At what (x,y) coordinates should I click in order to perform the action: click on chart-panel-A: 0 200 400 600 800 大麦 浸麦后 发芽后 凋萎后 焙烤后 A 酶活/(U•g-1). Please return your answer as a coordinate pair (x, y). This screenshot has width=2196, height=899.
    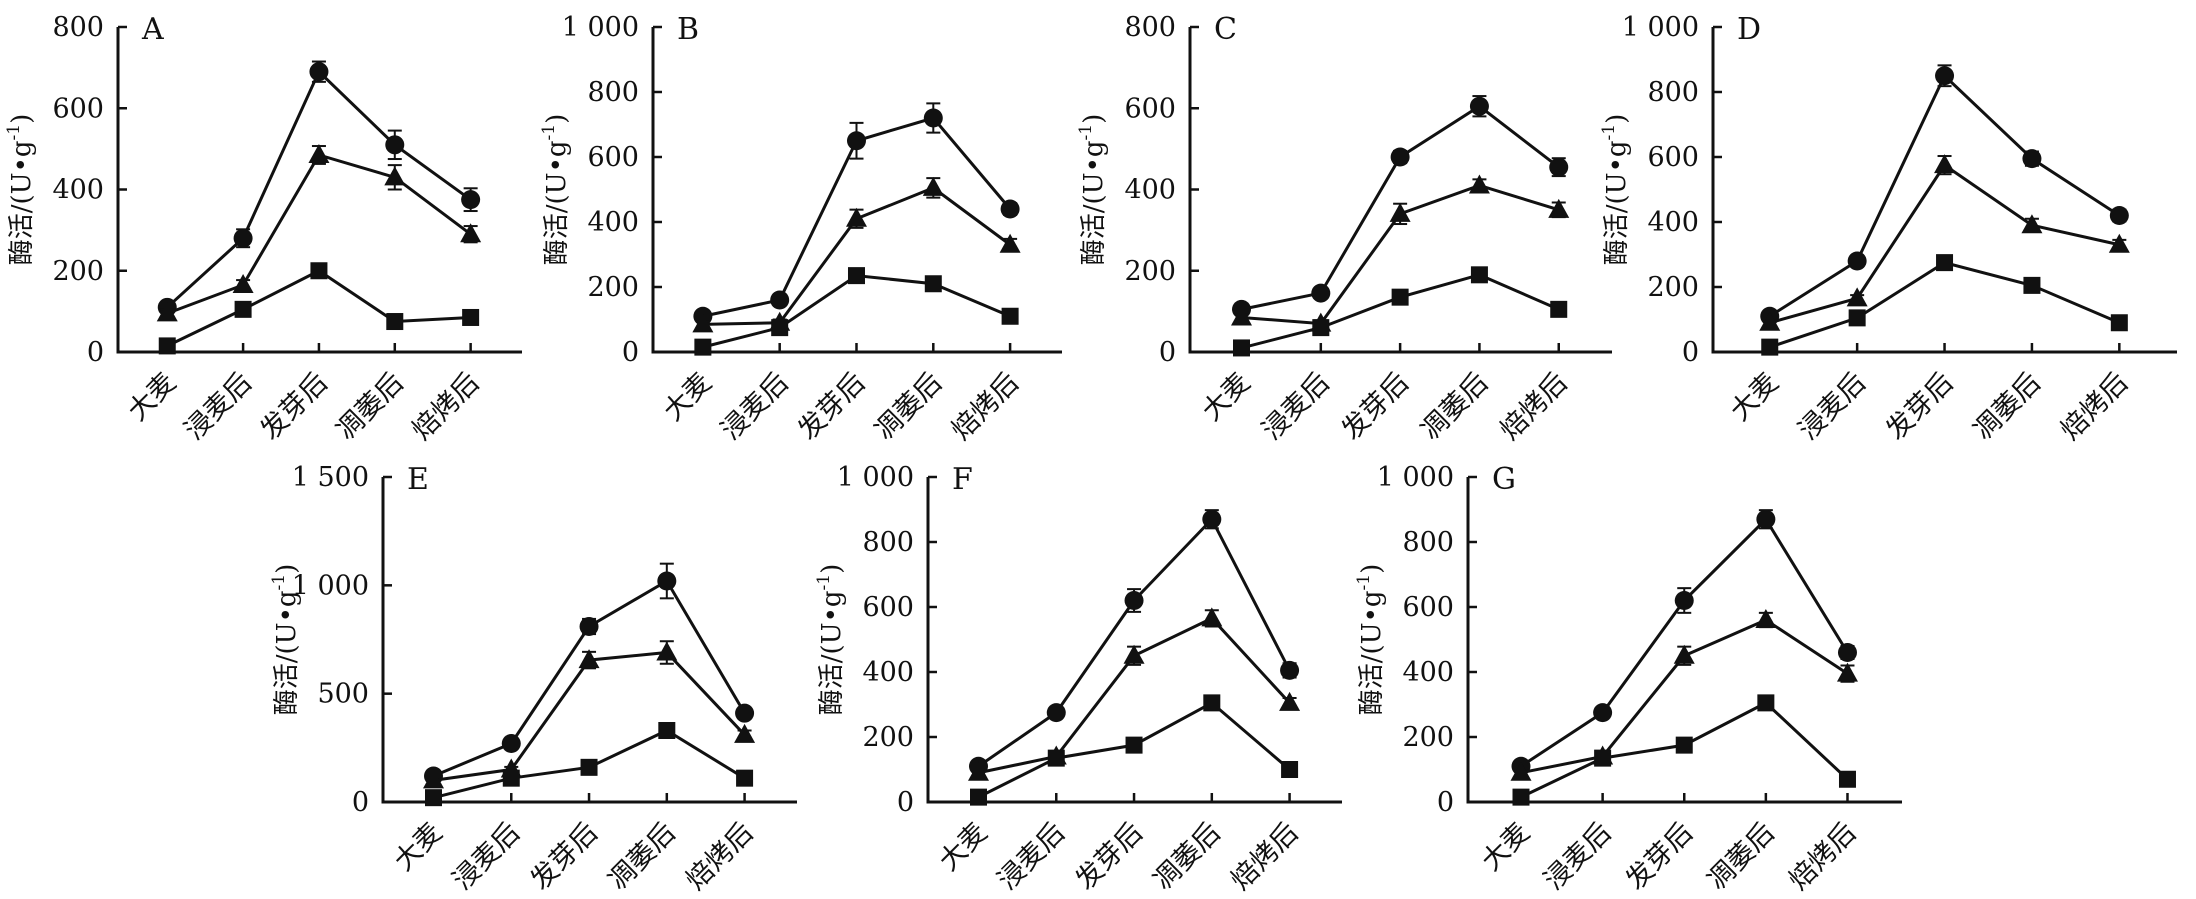
    Looking at the image, I should click on (265, 226).